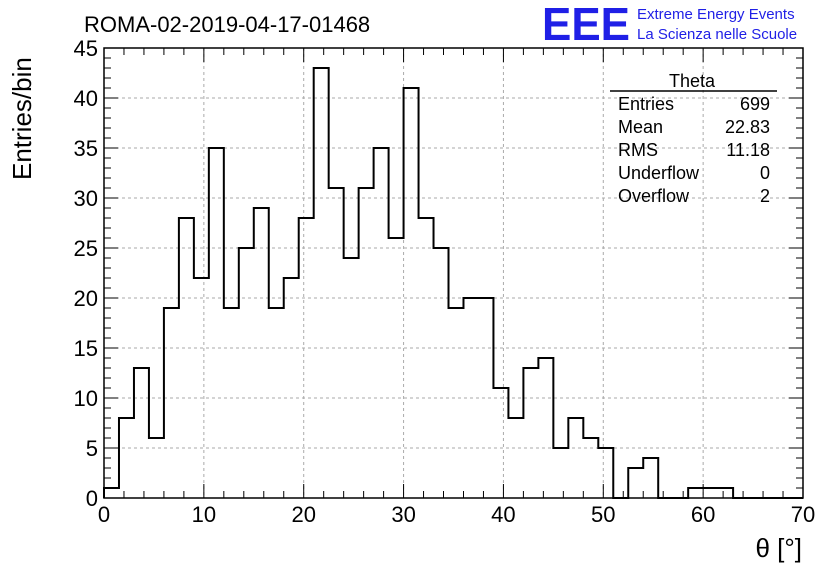 This screenshot has width=836, height=572. Describe the element at coordinates (586, 25) in the screenshot. I see `eee-logo-mark: EEE` at that location.